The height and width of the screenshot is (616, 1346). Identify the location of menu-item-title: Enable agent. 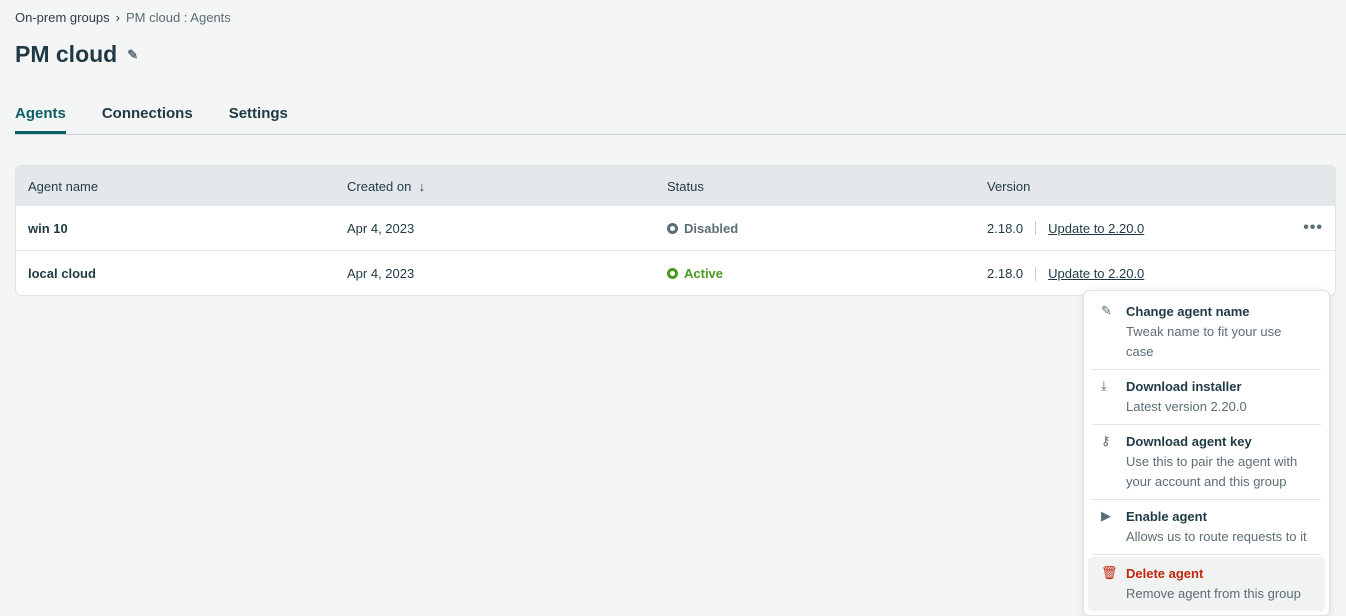
(1166, 516).